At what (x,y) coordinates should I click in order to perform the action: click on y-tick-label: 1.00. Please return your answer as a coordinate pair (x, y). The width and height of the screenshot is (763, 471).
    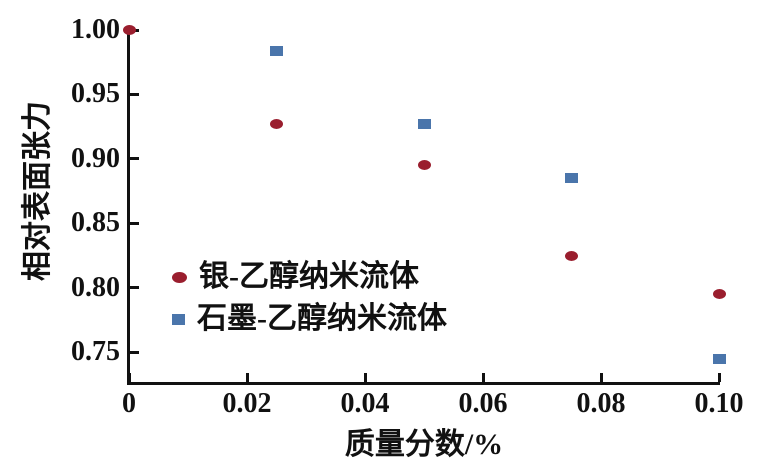
    Looking at the image, I should click on (95, 29).